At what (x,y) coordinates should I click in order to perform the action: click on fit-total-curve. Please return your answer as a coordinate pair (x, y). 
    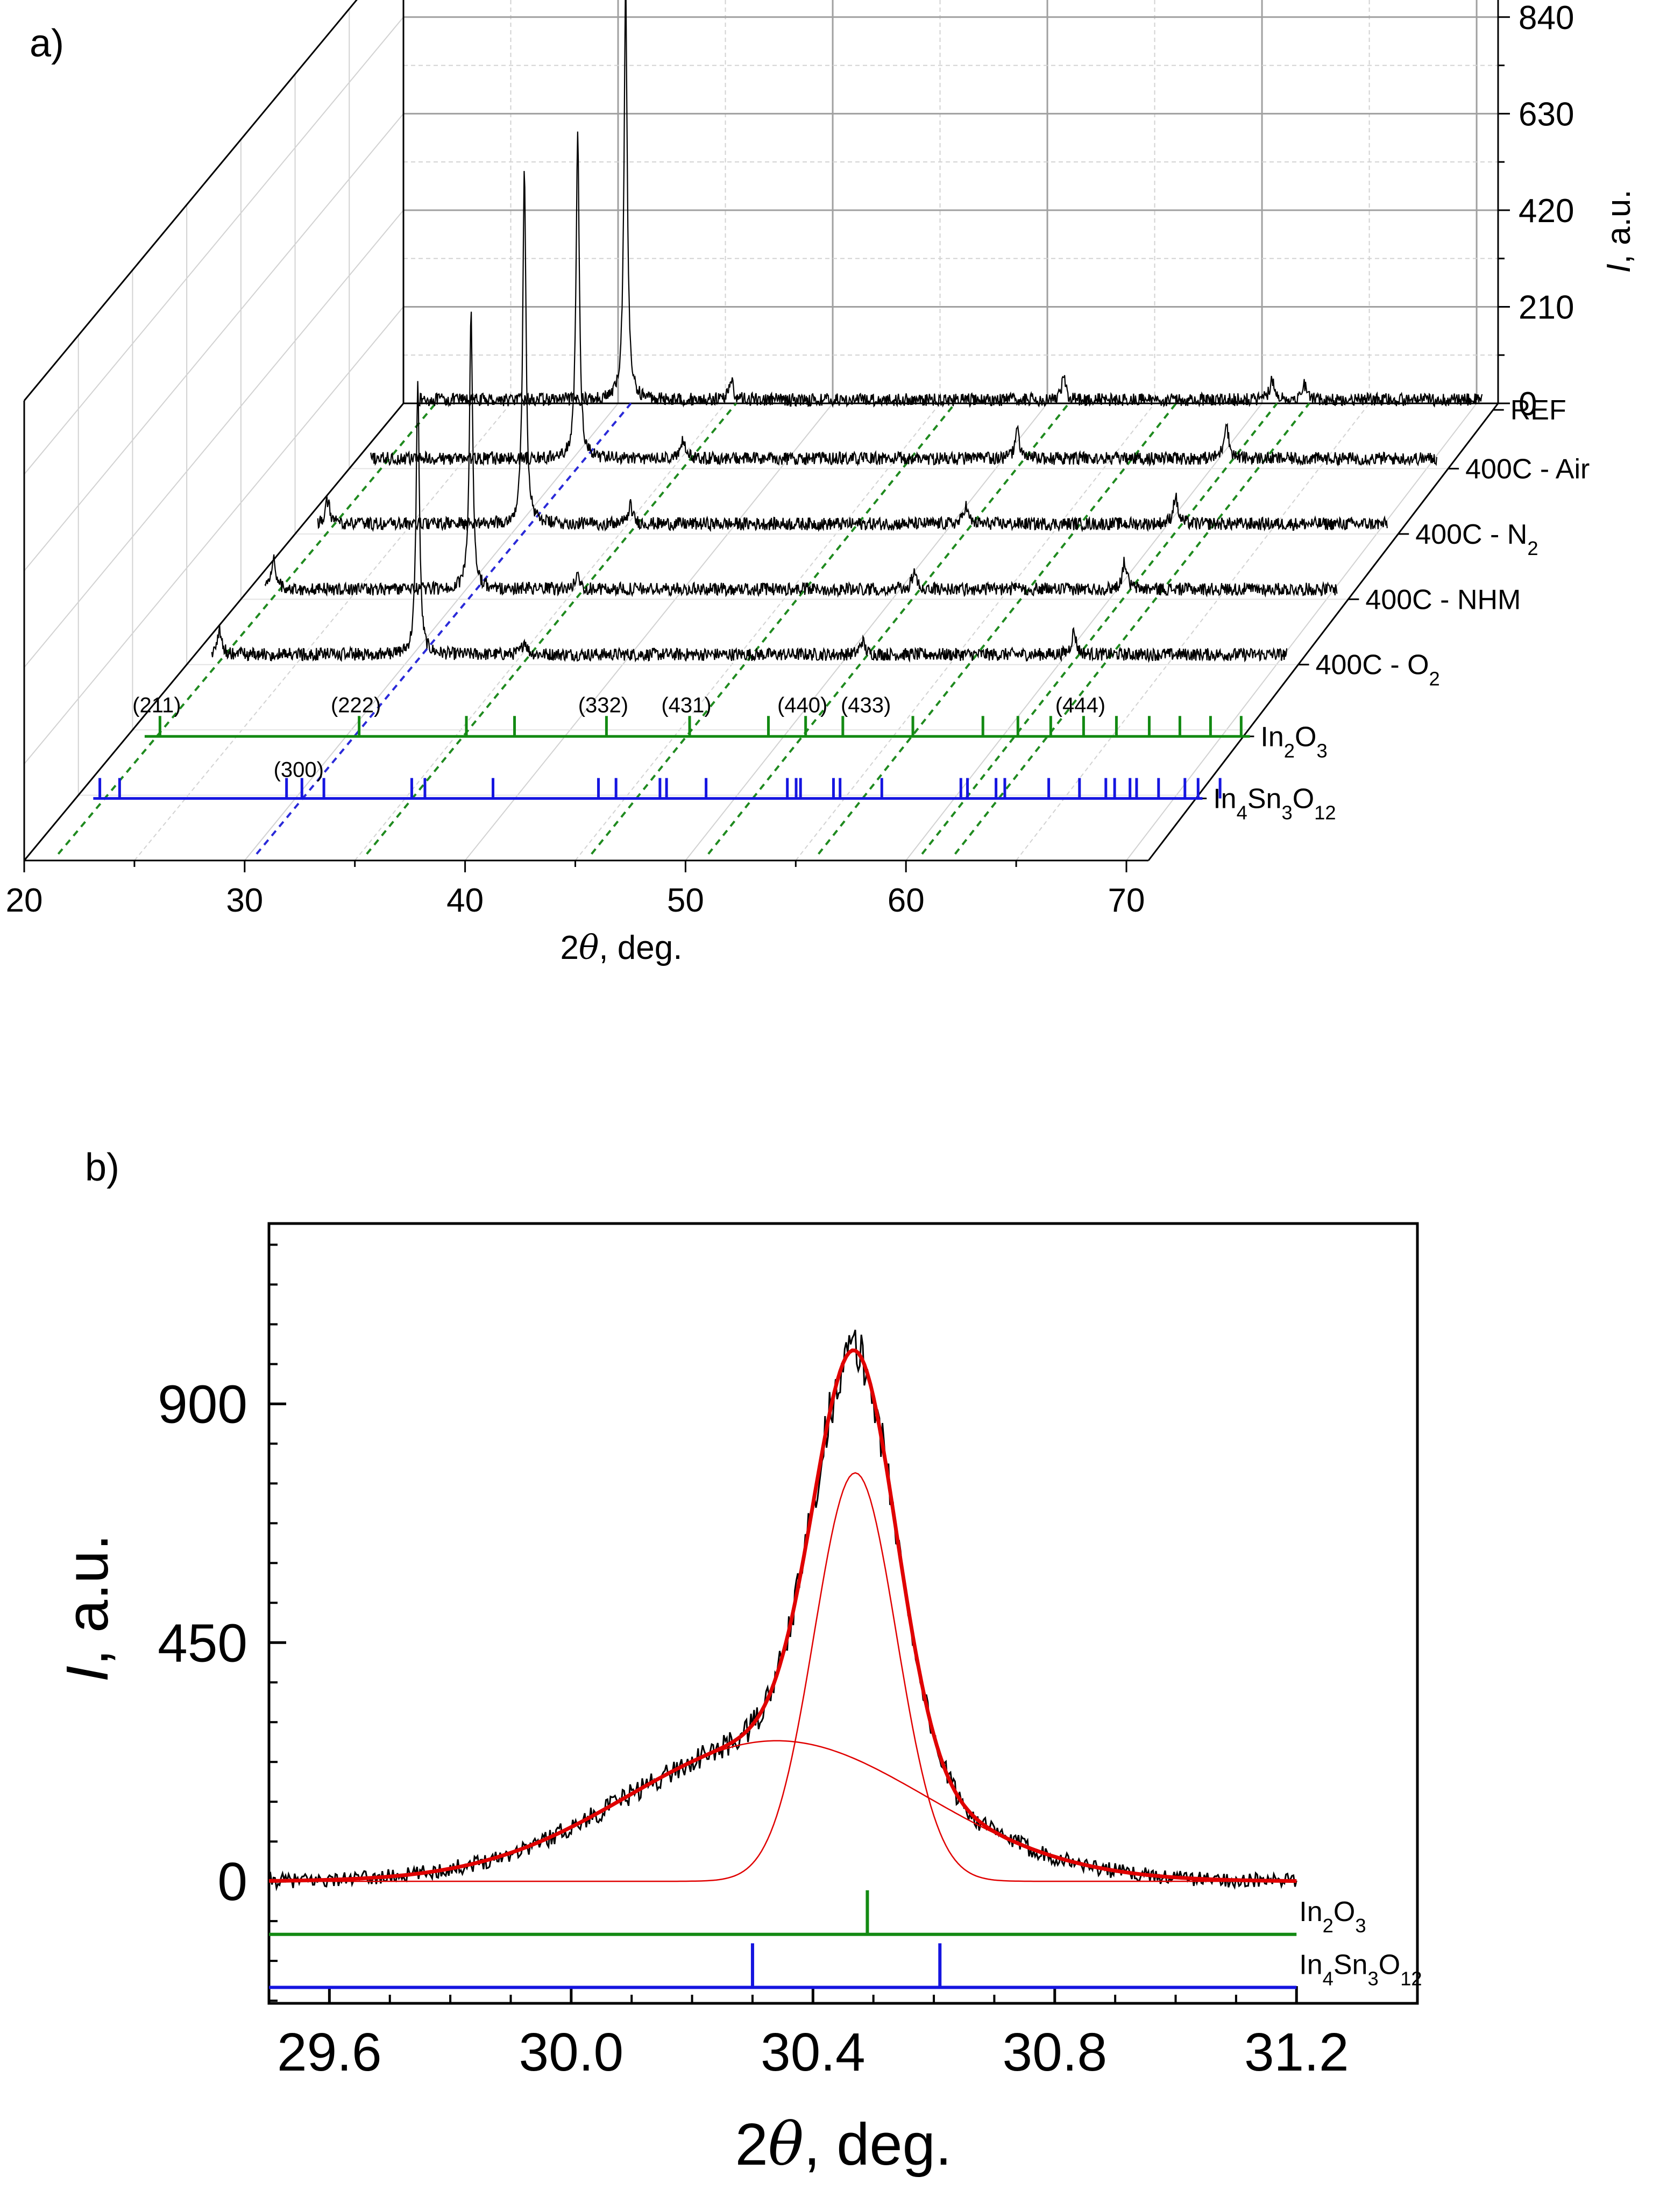
    Looking at the image, I should click on (782, 1616).